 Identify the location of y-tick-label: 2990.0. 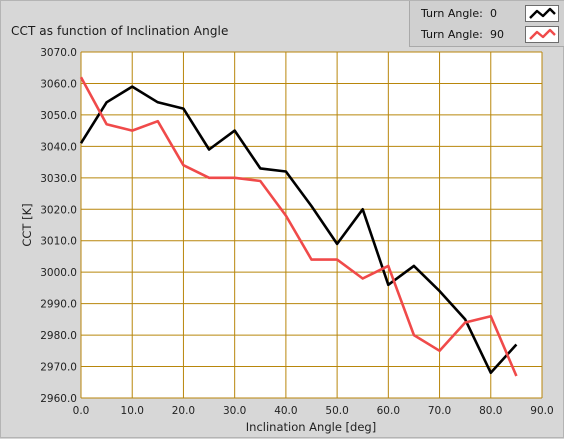
(58, 305).